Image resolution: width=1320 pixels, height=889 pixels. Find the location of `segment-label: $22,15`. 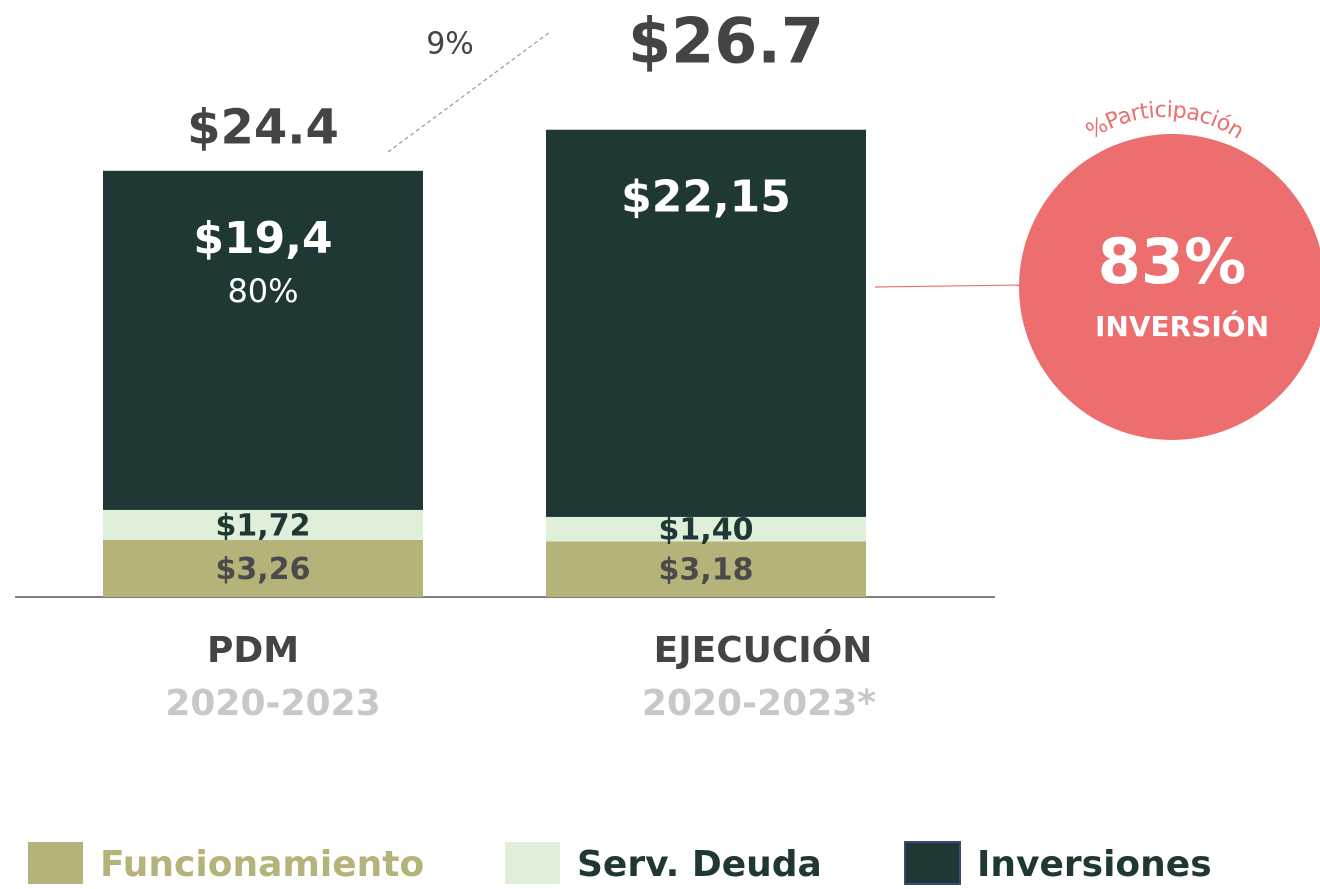

segment-label: $22,15 is located at coordinates (706, 197).